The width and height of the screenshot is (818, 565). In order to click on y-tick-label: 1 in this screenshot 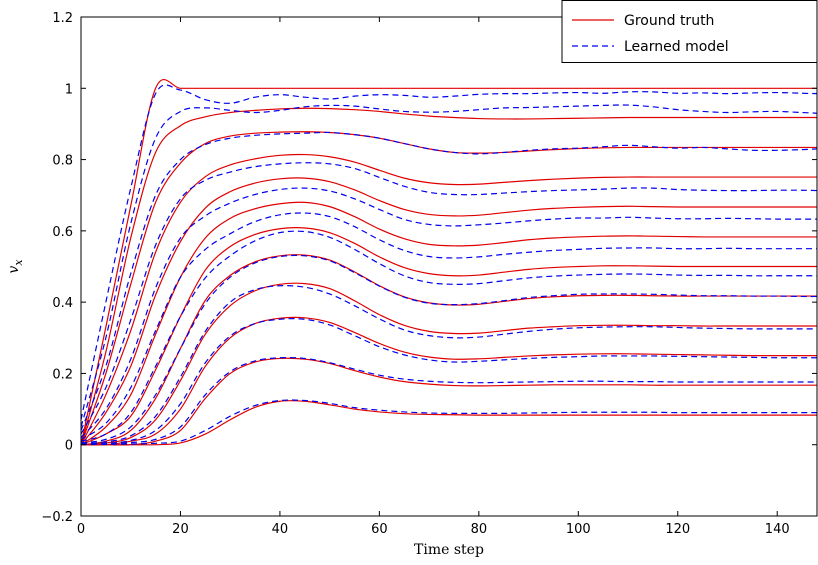, I will do `click(69, 89)`.